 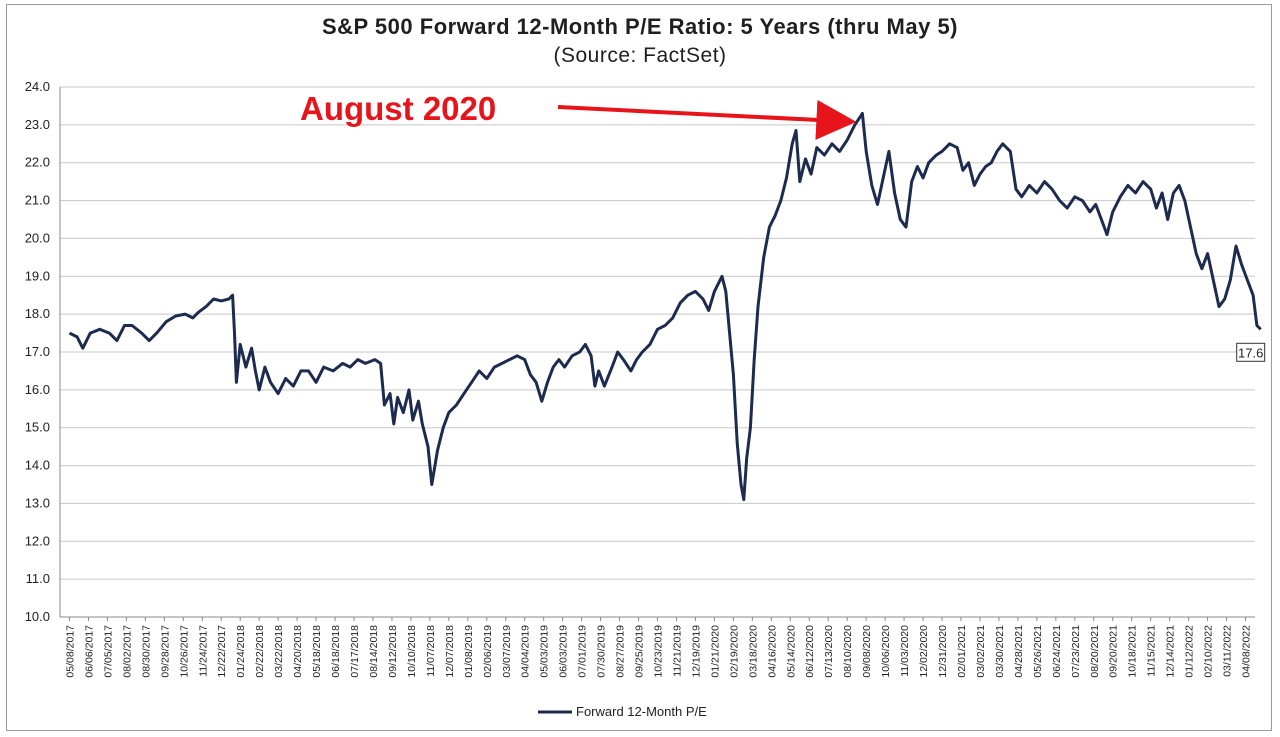 I want to click on y-tick-label: 20.0, so click(x=37, y=237).